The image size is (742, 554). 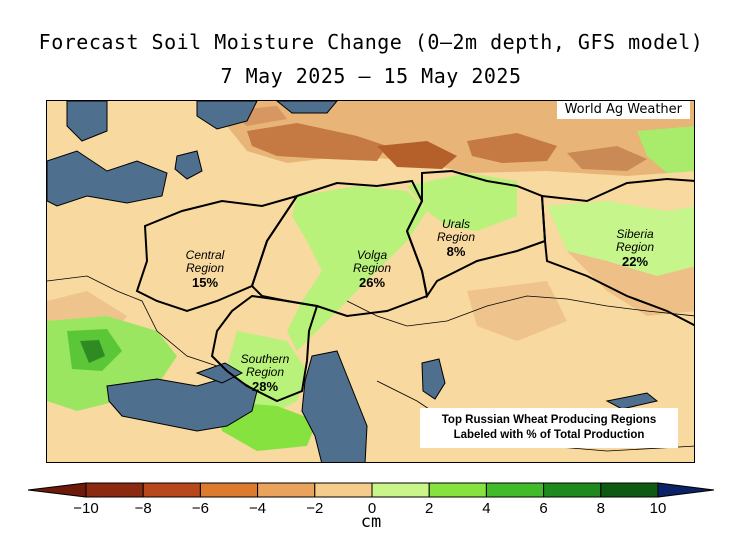 What do you see at coordinates (182, 403) in the screenshot?
I see `black-sea` at bounding box center [182, 403].